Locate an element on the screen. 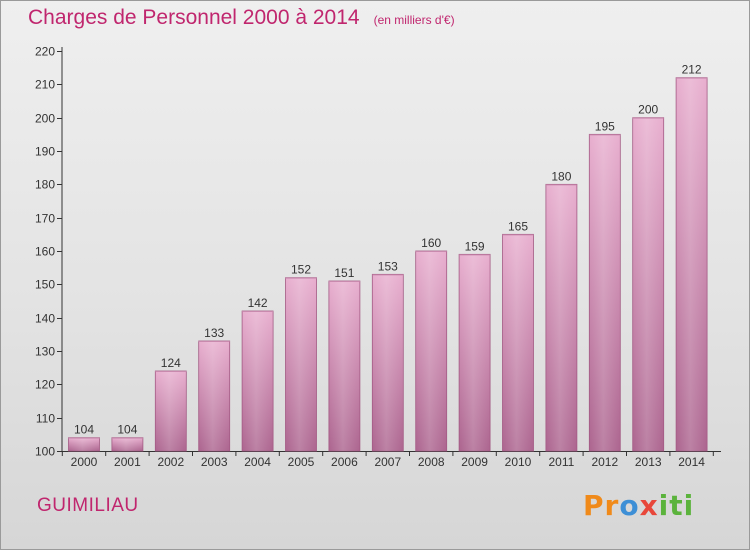  value-label: 133 is located at coordinates (214, 333).